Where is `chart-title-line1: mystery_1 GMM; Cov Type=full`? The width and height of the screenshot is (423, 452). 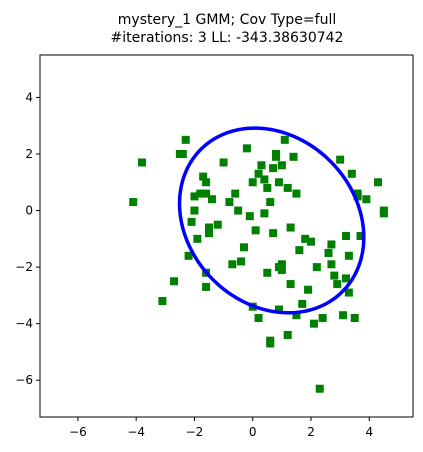 chart-title-line1: mystery_1 GMM; Cov Type=full is located at coordinates (227, 20).